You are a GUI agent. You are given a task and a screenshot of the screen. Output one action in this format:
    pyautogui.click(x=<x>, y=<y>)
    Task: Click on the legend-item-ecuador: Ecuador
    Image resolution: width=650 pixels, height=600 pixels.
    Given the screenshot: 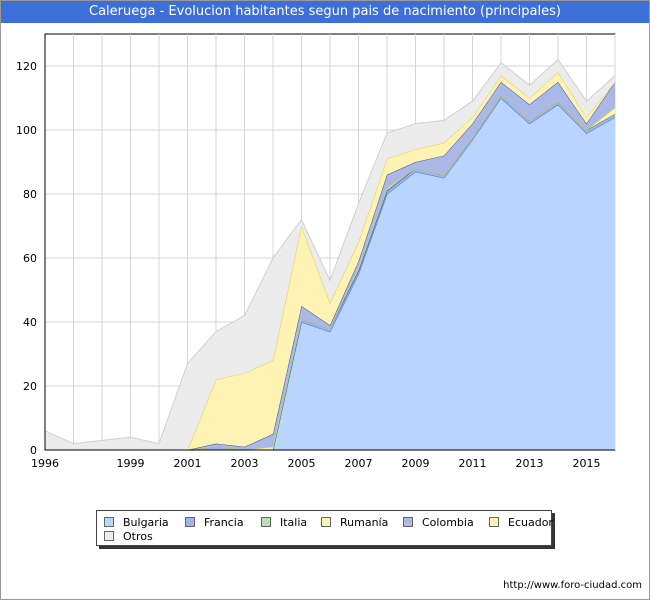 What is the action you would take?
    pyautogui.click(x=521, y=523)
    